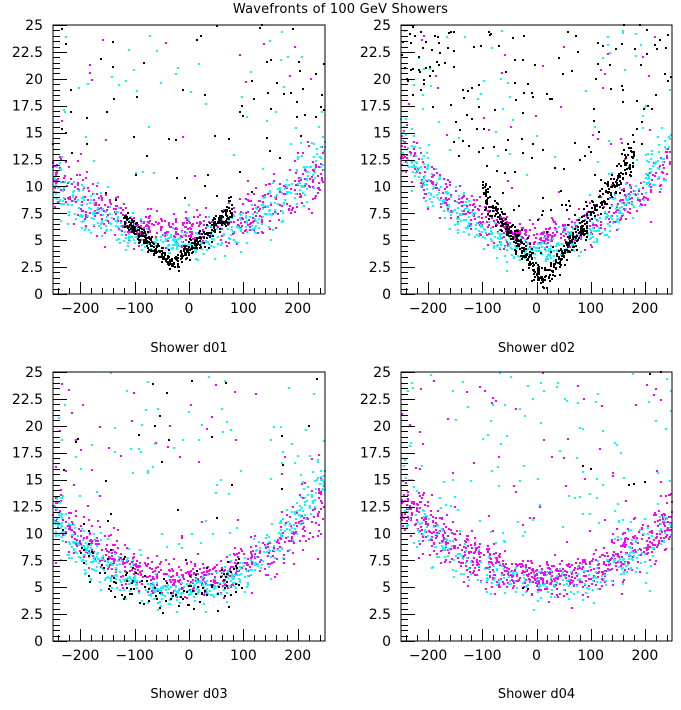  I want to click on y-tick-label: 5, so click(38, 588).